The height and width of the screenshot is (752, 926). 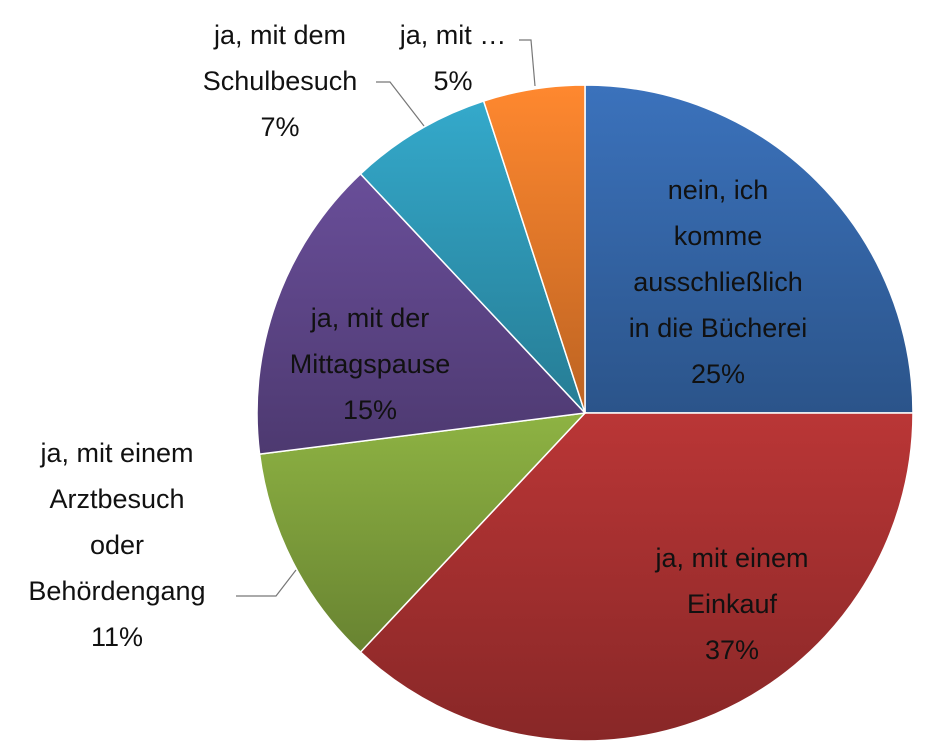 I want to click on slice-percent-label-0: 25%, so click(x=718, y=374).